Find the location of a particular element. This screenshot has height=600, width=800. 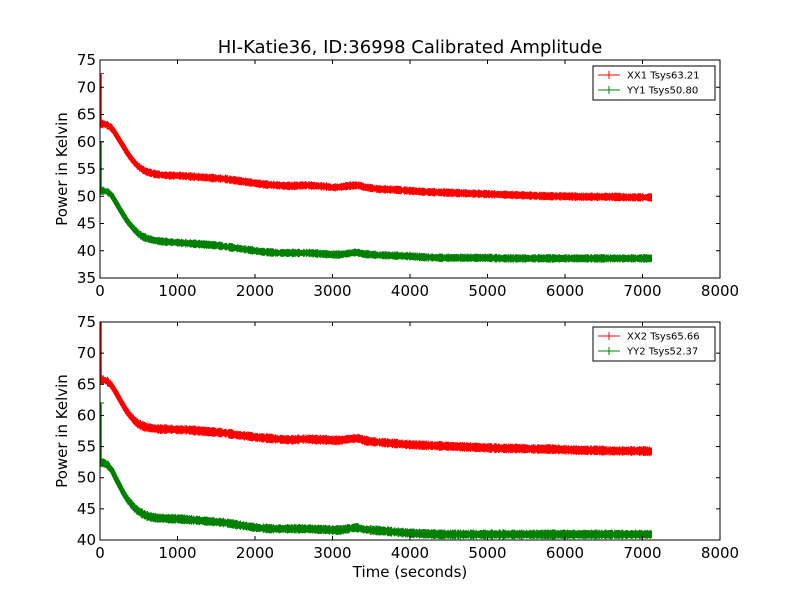

series-2-group is located at coordinates (376, 202).